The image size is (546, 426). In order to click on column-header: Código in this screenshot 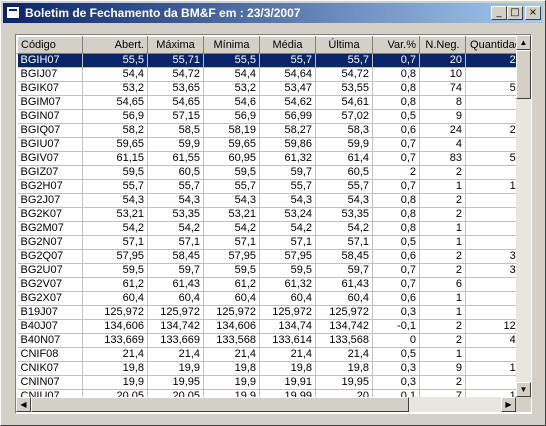, I will do `click(50, 45)`.